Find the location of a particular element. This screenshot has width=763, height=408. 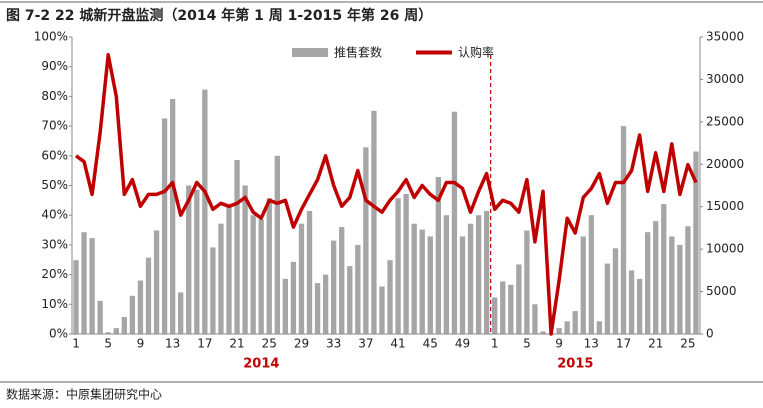

y2-tick-label: 20000 is located at coordinates (725, 164).